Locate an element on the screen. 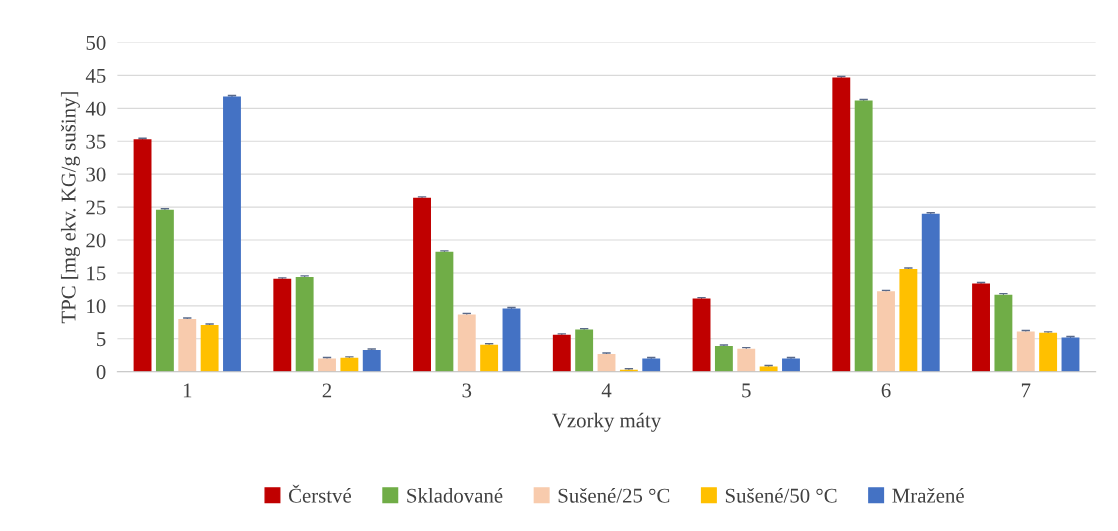  x-tick-label: 3 is located at coordinates (467, 390).